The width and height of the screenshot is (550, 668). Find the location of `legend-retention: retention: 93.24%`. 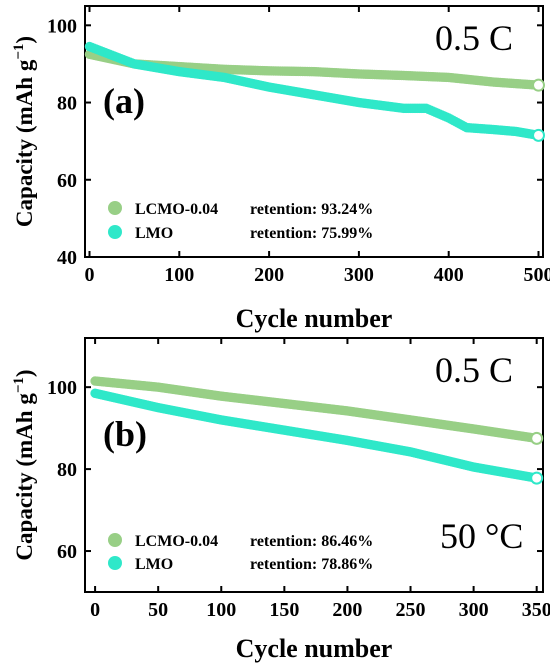

legend-retention: retention: 93.24% is located at coordinates (311, 209).